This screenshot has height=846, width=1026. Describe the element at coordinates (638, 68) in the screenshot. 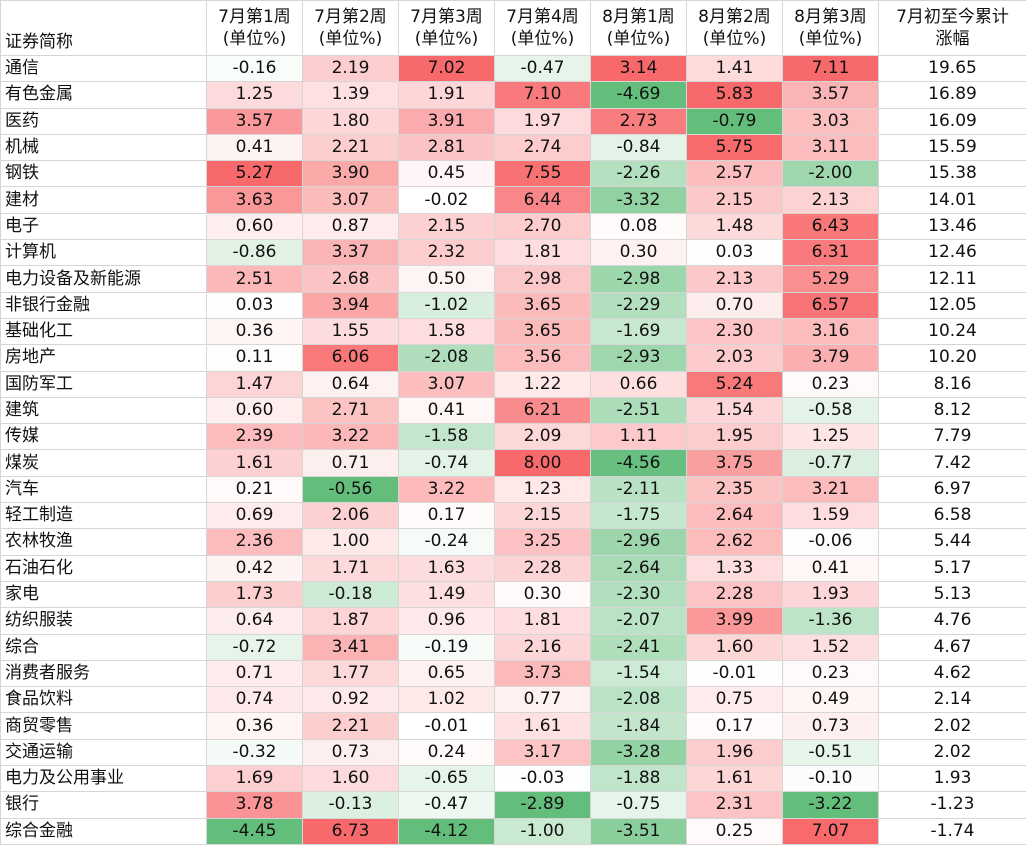

I see `weekly-return-cell: 3.14` at that location.